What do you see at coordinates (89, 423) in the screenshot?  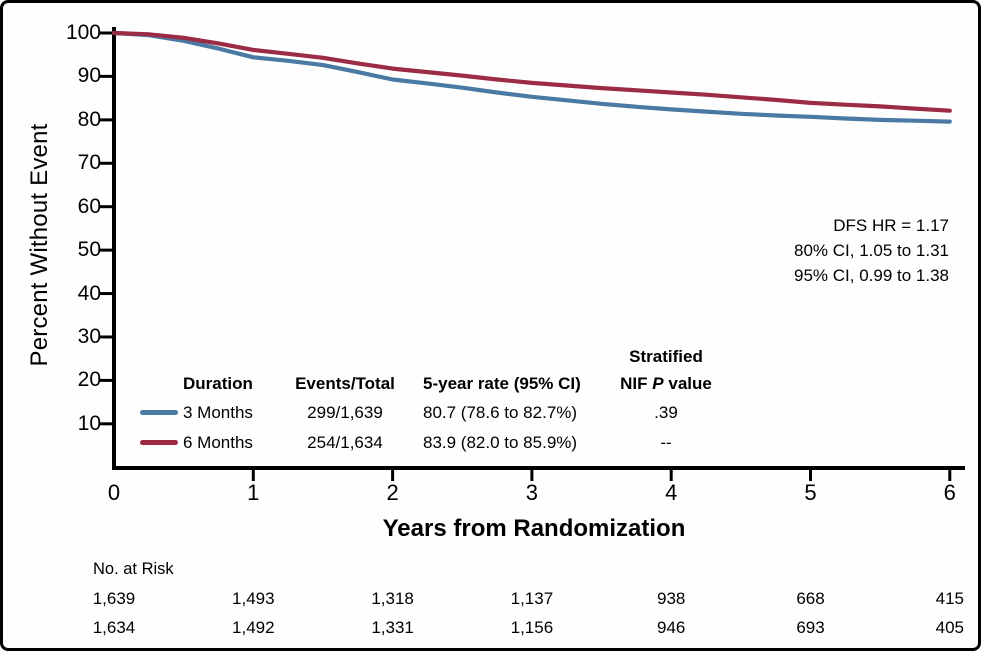 I see `y-tick-label: 10` at bounding box center [89, 423].